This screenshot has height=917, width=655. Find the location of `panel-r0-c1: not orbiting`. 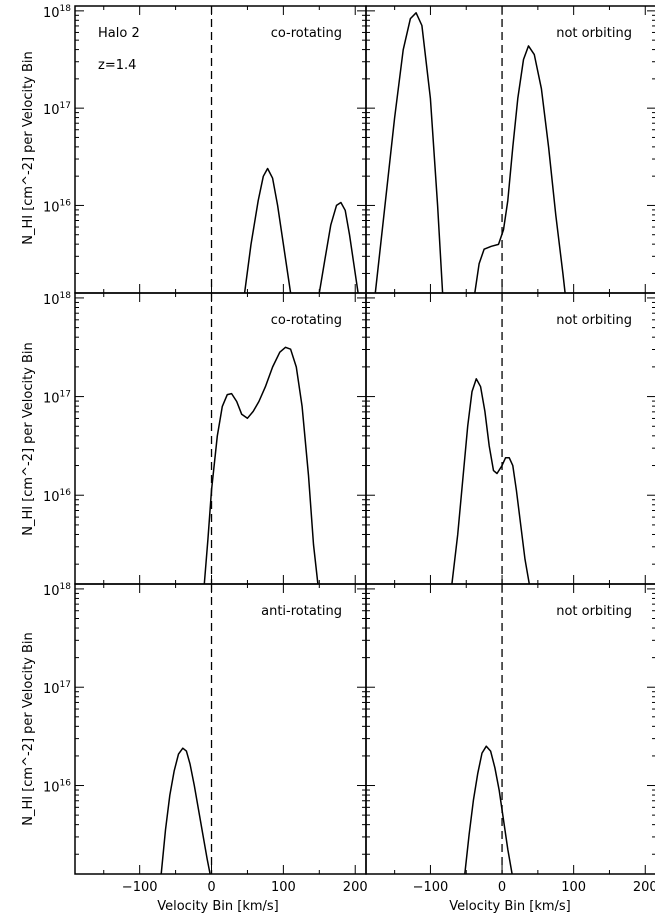

panel-r0-c1: not orbiting is located at coordinates (510, 149).